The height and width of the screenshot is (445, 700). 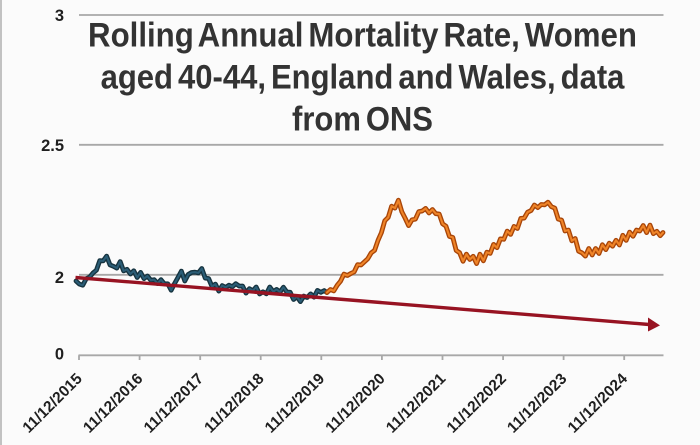 What do you see at coordinates (52, 146) in the screenshot?
I see `svg-text: 2.5` at bounding box center [52, 146].